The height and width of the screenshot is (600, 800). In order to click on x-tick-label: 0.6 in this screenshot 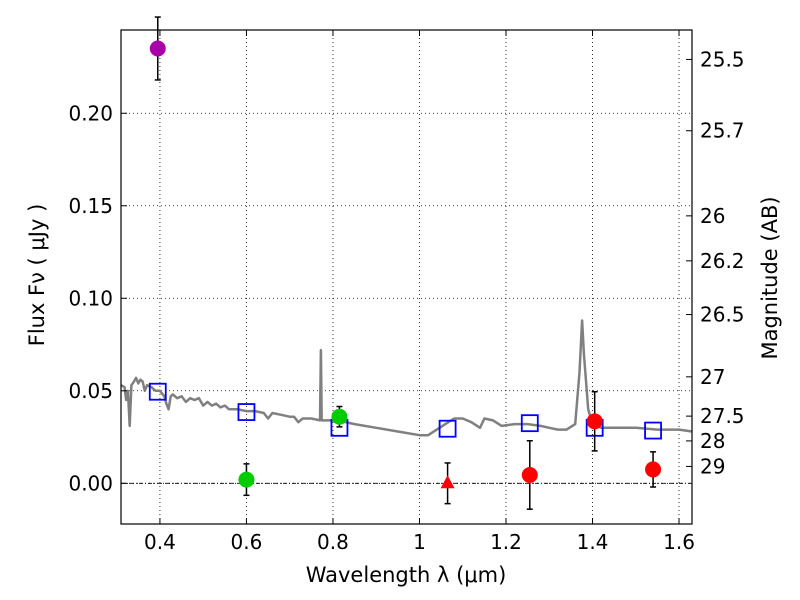, I will do `click(247, 542)`.